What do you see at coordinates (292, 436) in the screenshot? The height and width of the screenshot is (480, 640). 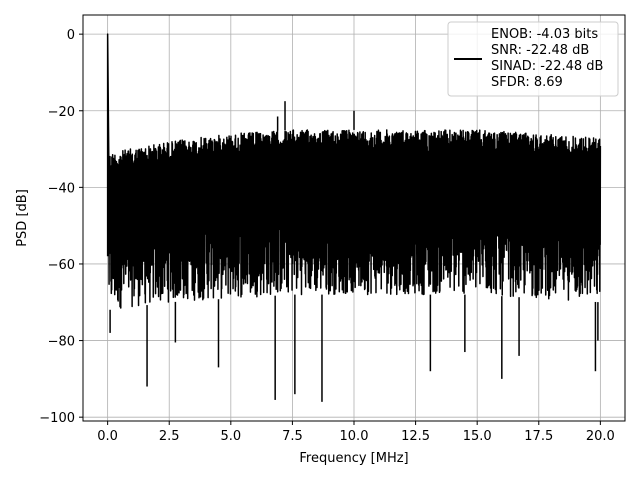 I see `x-tick-label: 7.5` at bounding box center [292, 436].